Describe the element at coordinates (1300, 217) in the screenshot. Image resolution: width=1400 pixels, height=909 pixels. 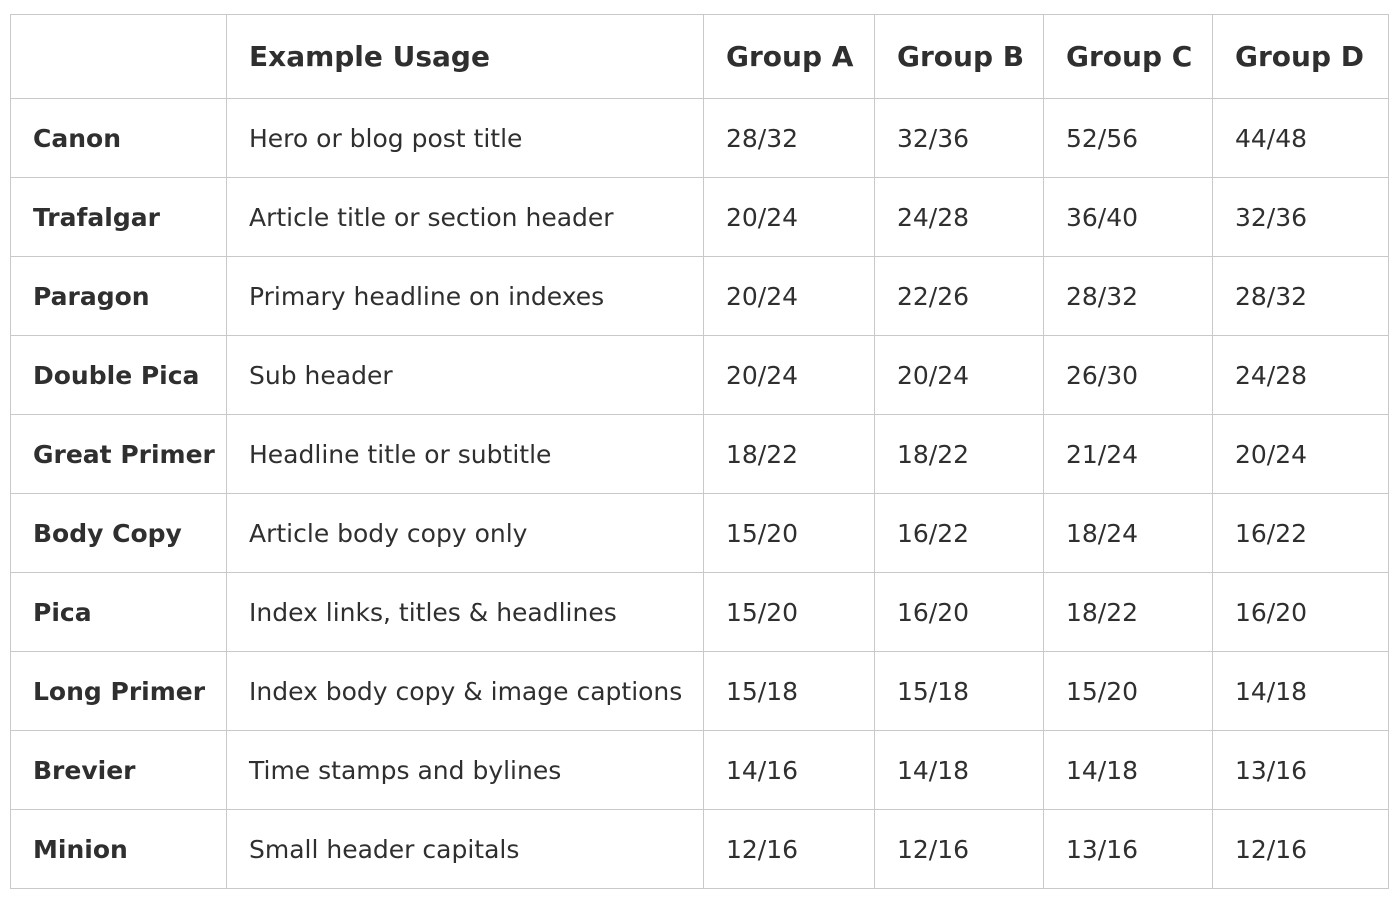
I see `group-d-cell: 32/36` at that location.